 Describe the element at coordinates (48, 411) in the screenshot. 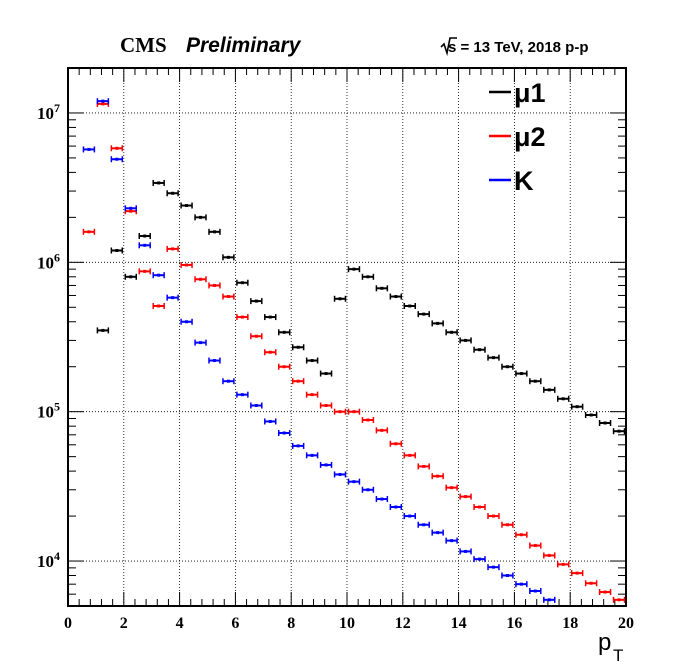

I see `y-tick-label: 10⁵` at that location.